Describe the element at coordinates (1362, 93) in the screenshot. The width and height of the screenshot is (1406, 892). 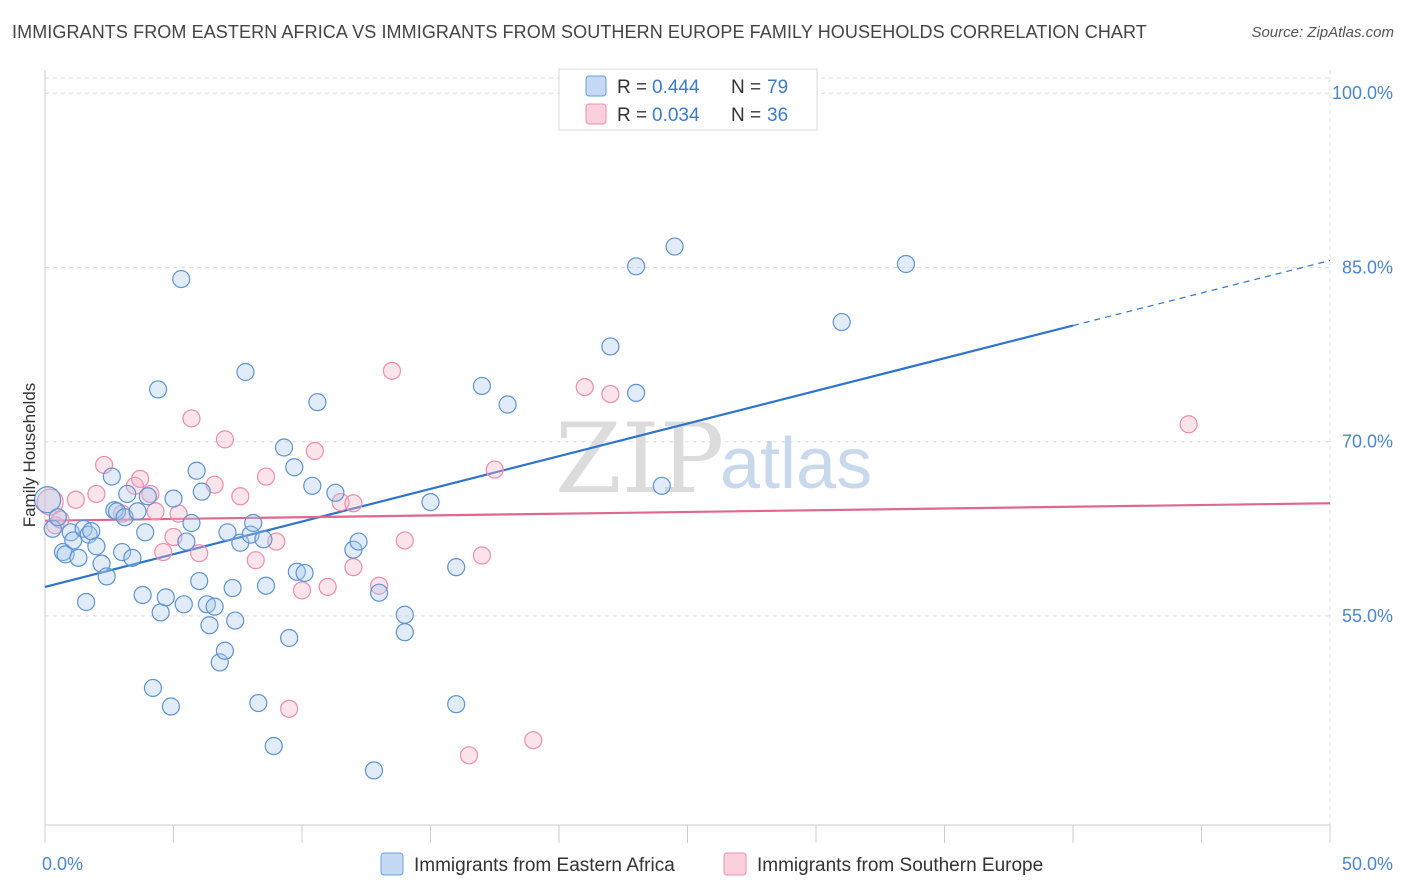
I see `y-tick-label: 100.0%` at that location.